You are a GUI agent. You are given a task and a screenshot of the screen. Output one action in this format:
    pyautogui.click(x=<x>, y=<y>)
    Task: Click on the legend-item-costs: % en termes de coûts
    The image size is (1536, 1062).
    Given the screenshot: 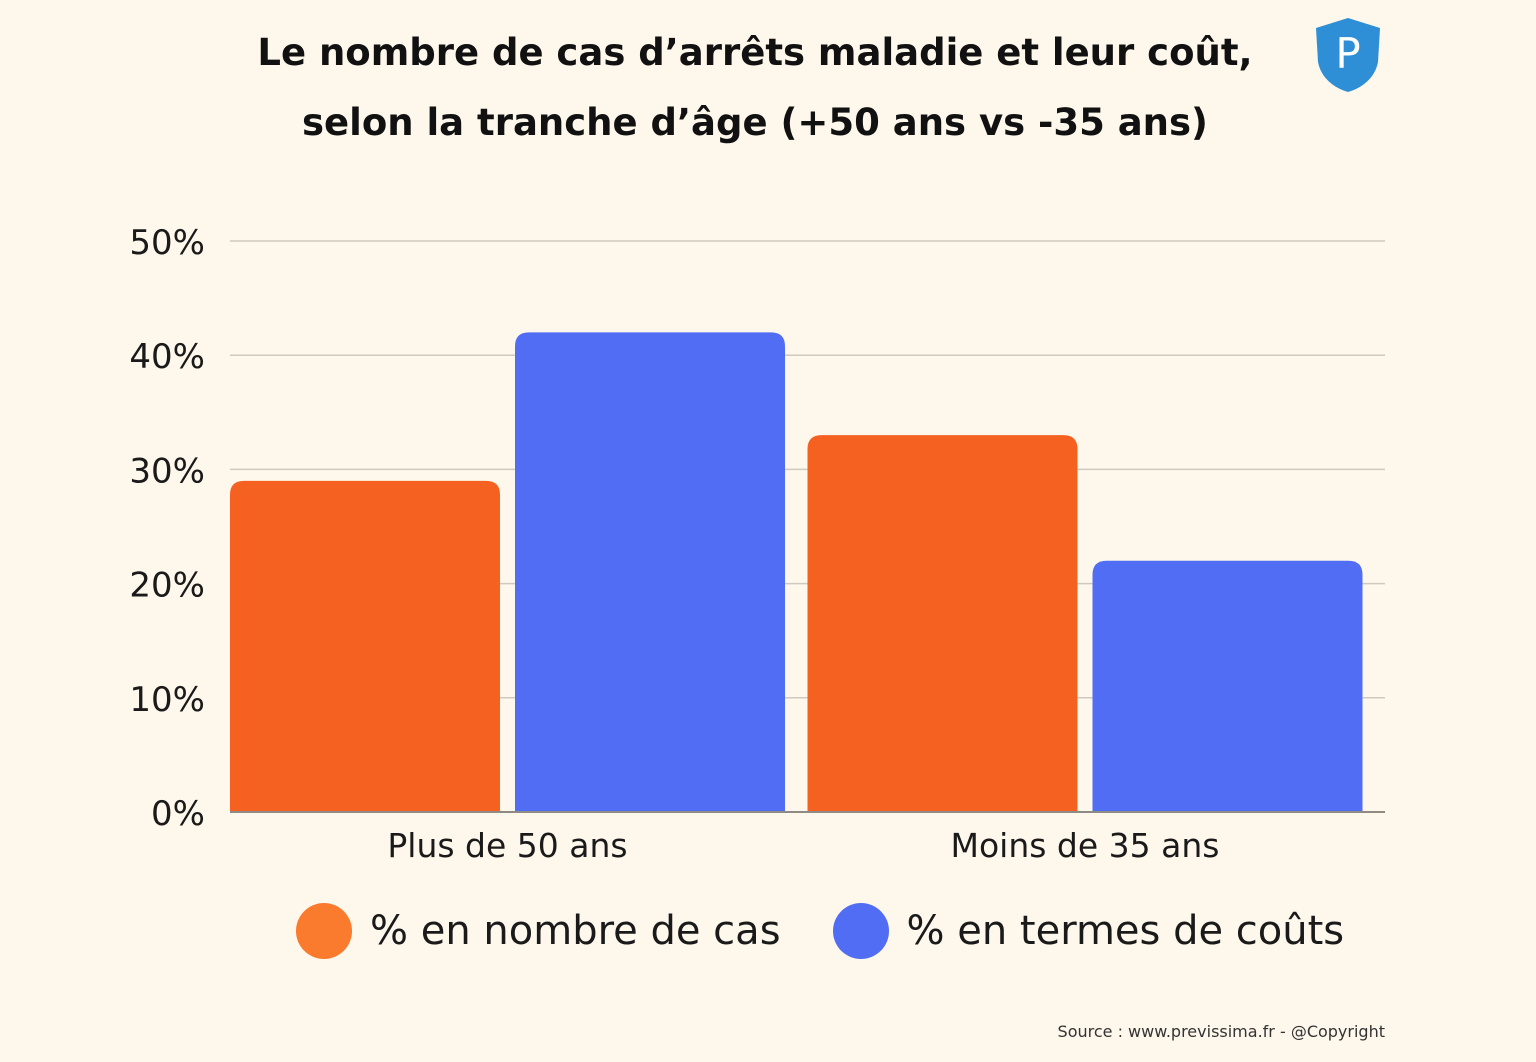 What is the action you would take?
    pyautogui.click(x=1088, y=931)
    